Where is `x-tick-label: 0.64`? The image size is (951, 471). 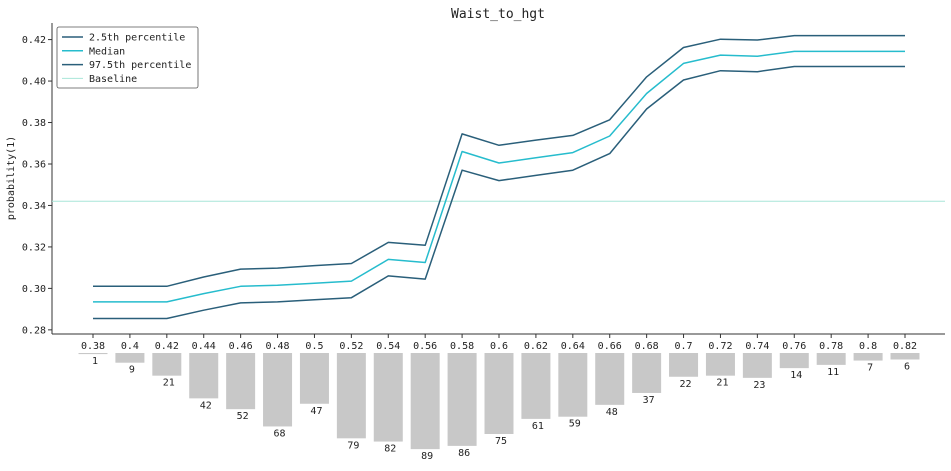
x-tick-label: 0.64 is located at coordinates (573, 346).